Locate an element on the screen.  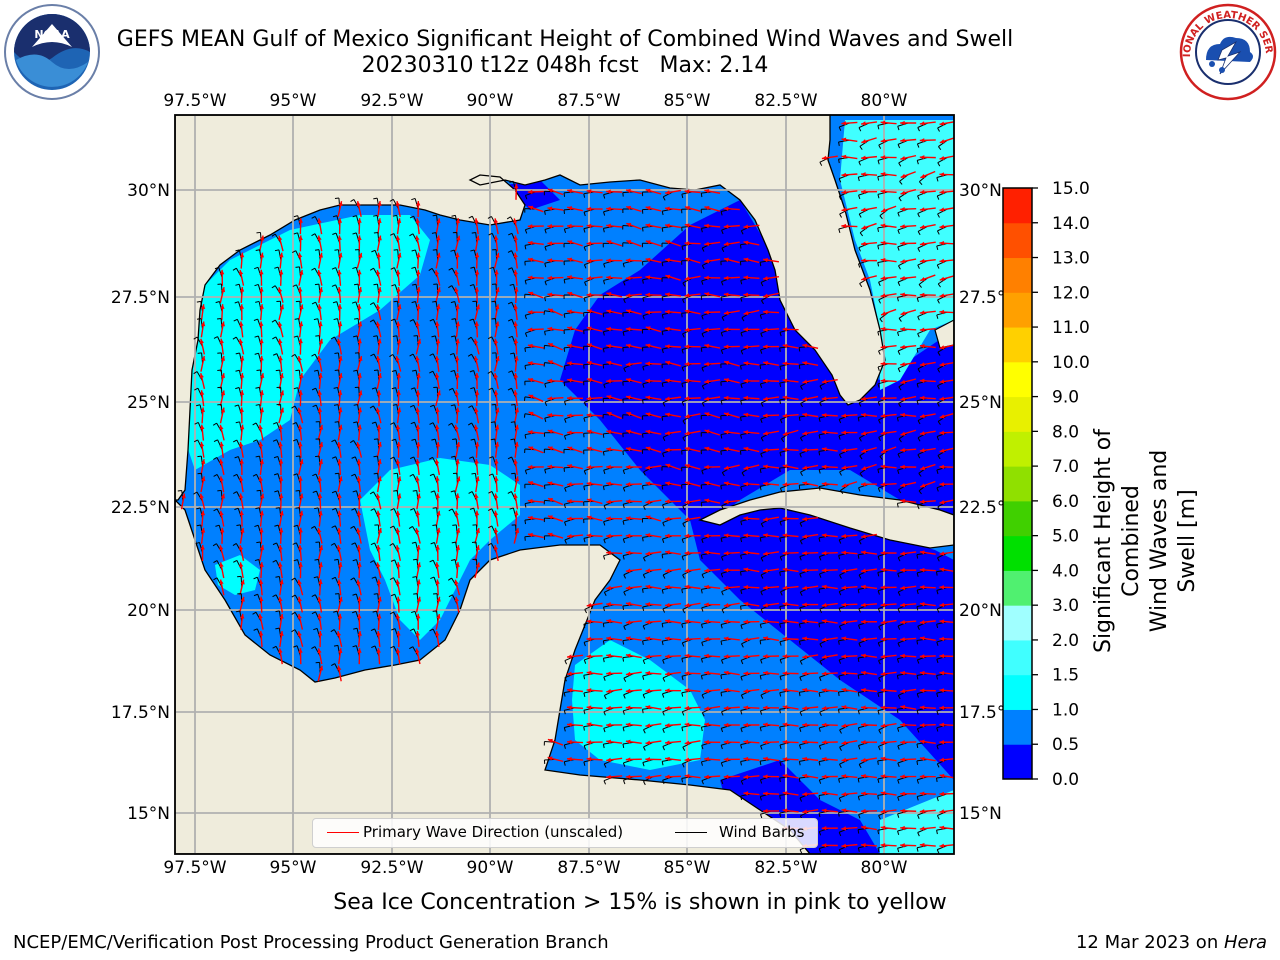
colorbar-tick-label: 5.0 is located at coordinates (1065, 537).